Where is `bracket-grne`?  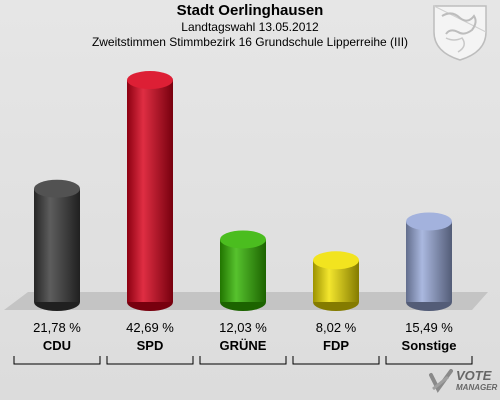 bracket-grne is located at coordinates (243, 360).